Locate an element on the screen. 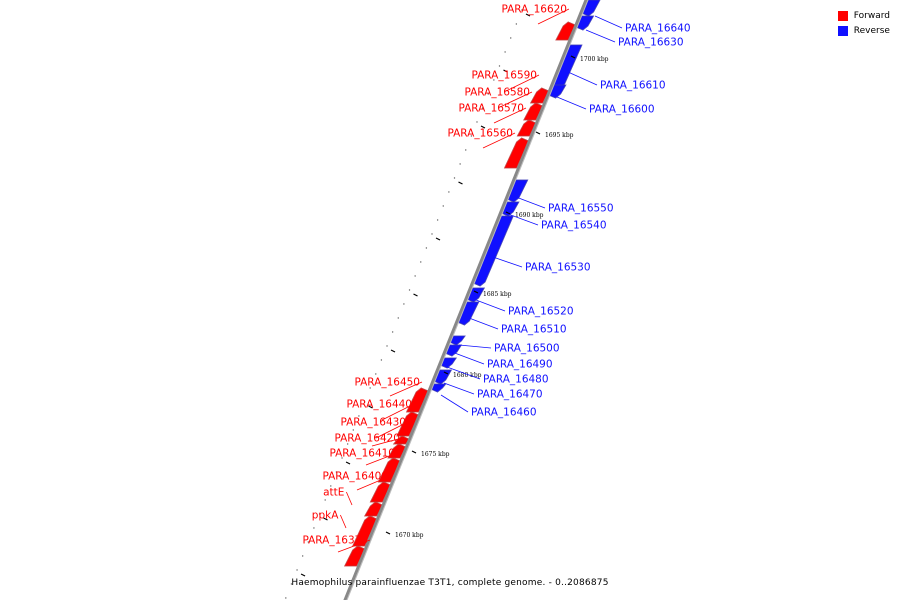 The height and width of the screenshot is (600, 900). gene-label: PARA_16370 is located at coordinates (335, 541).